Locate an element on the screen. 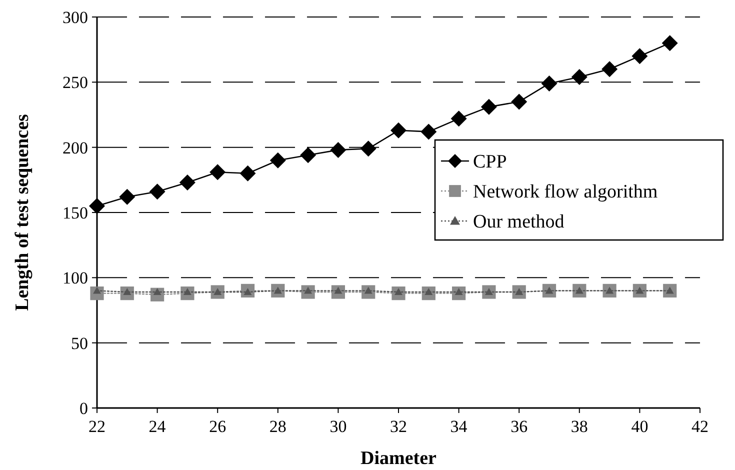 The height and width of the screenshot is (470, 735). y-axis-title: Length of test sequences is located at coordinates (22, 212).